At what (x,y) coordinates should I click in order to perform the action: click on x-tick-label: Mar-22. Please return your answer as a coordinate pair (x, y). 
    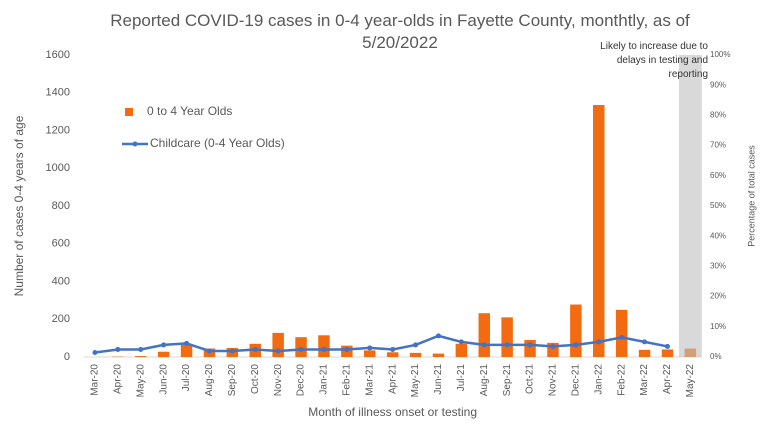
    Looking at the image, I should click on (644, 380).